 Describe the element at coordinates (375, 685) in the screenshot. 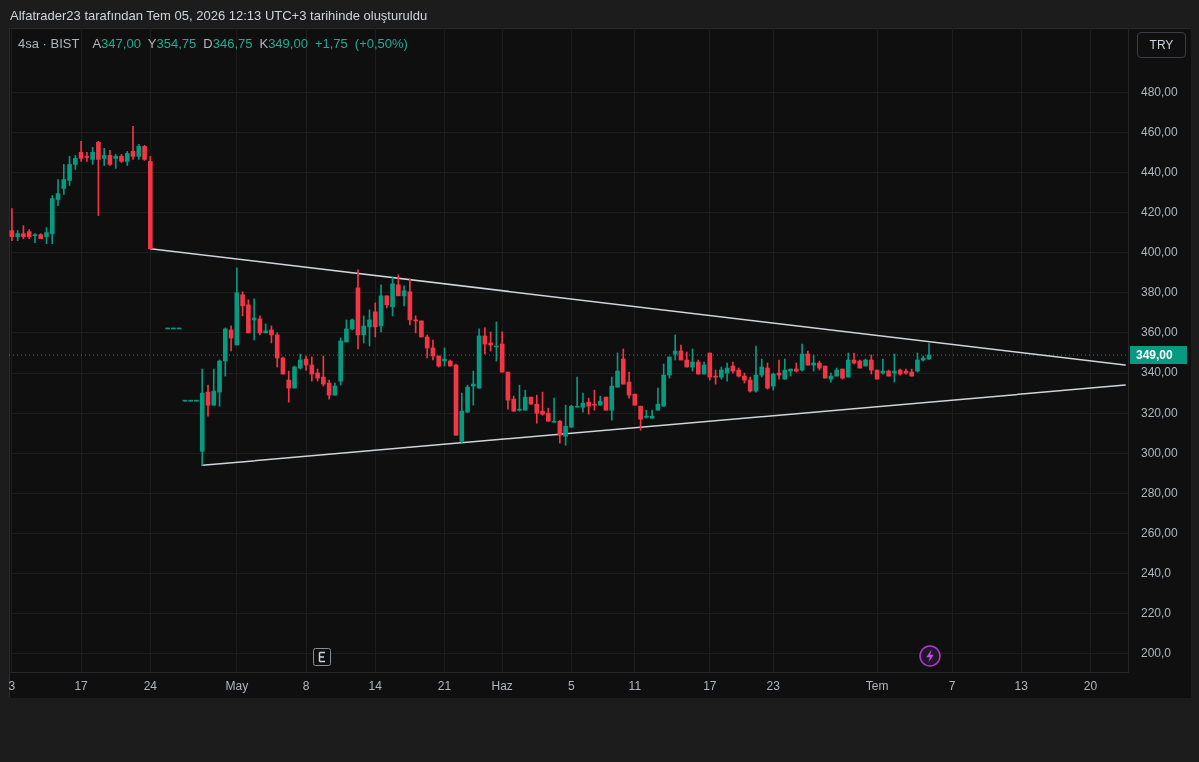

I see `x-tick-label: 14` at that location.